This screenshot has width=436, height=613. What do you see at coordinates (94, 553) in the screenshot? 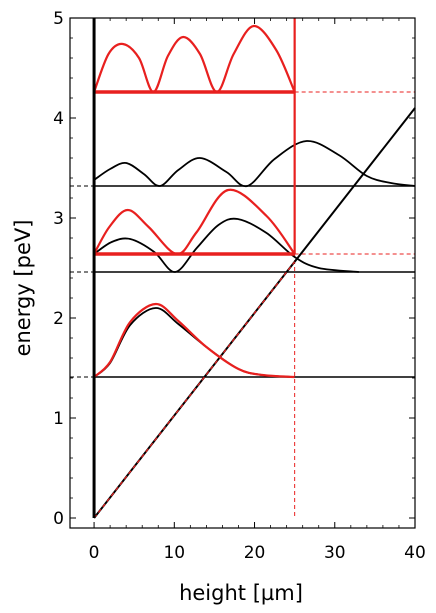
I see `x-tick-label: 0` at bounding box center [94, 553].